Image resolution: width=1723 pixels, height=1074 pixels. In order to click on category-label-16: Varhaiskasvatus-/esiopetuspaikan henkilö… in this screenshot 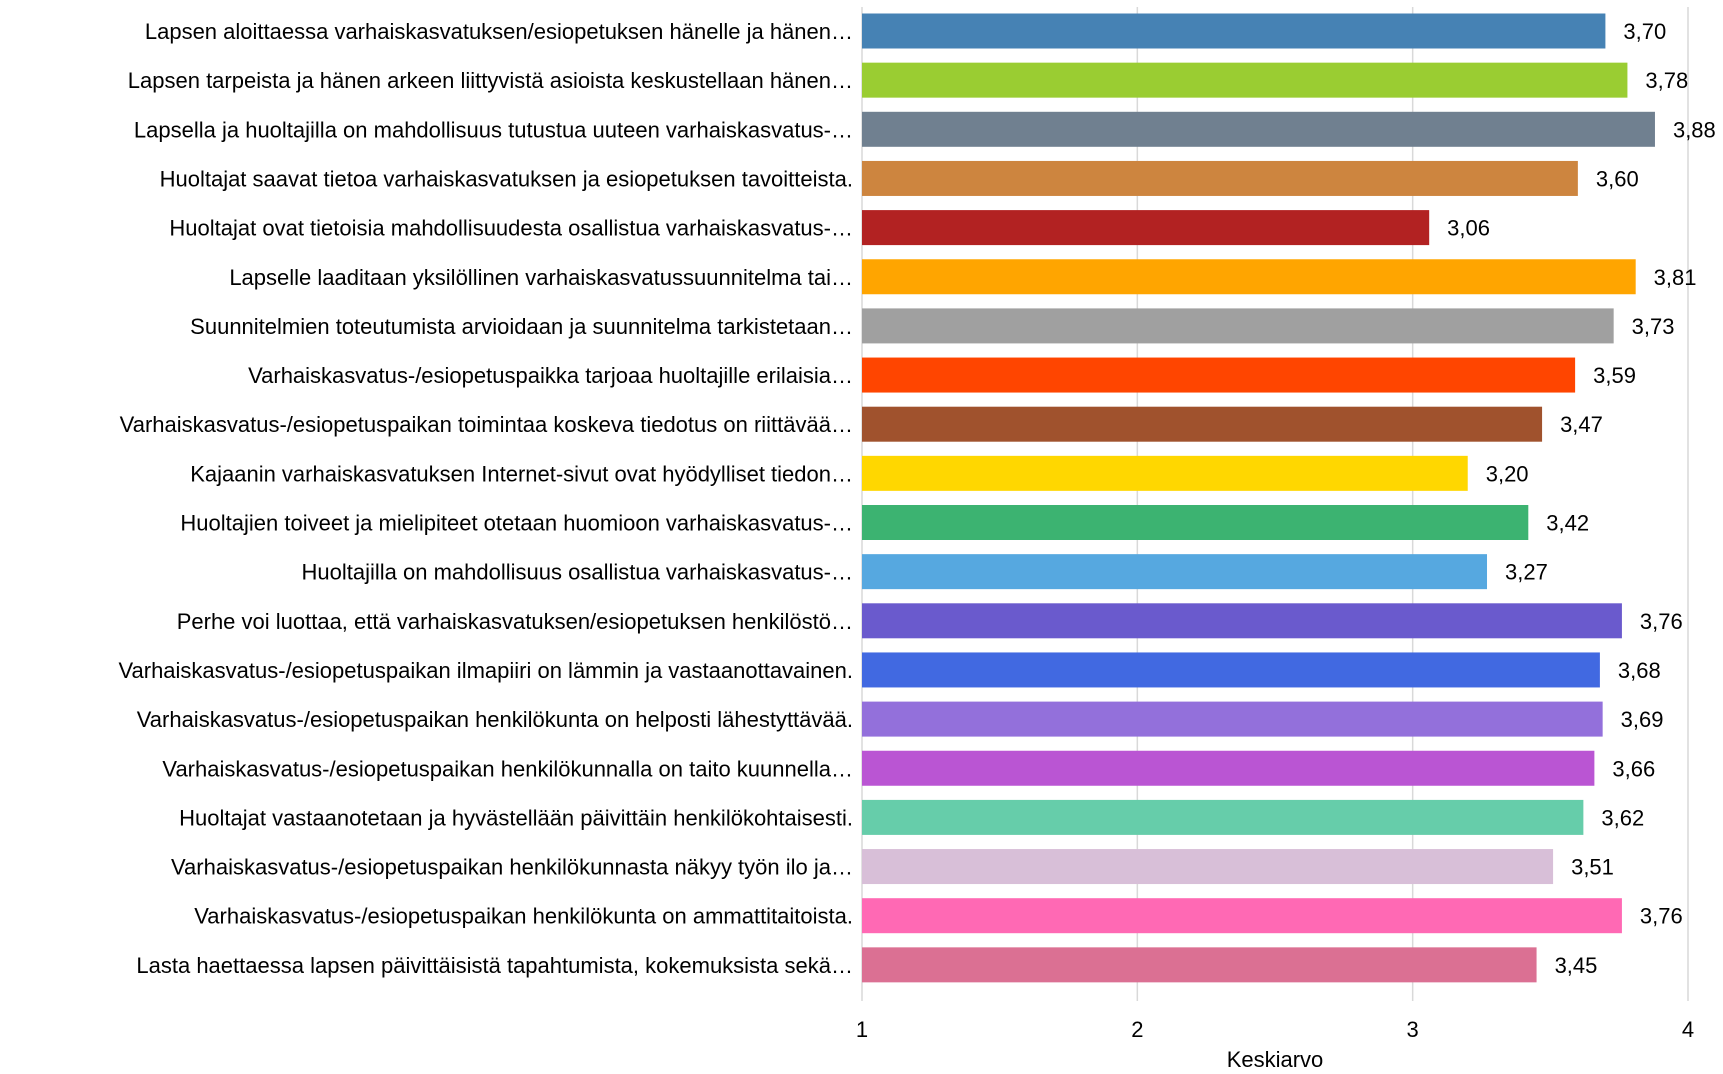, I will do `click(507, 768)`.